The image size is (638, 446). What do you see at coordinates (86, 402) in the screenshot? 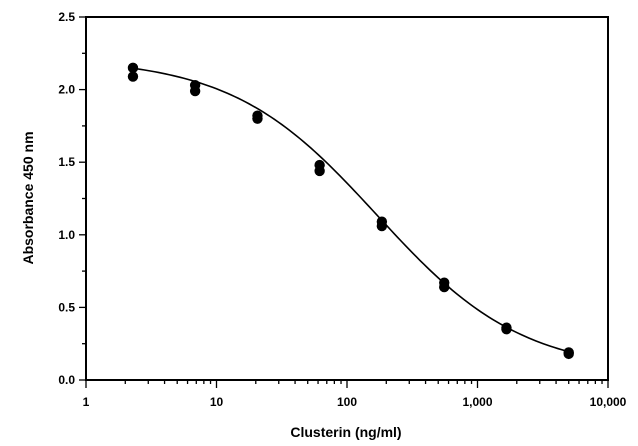
I see `x-tick-label: 1` at bounding box center [86, 402].